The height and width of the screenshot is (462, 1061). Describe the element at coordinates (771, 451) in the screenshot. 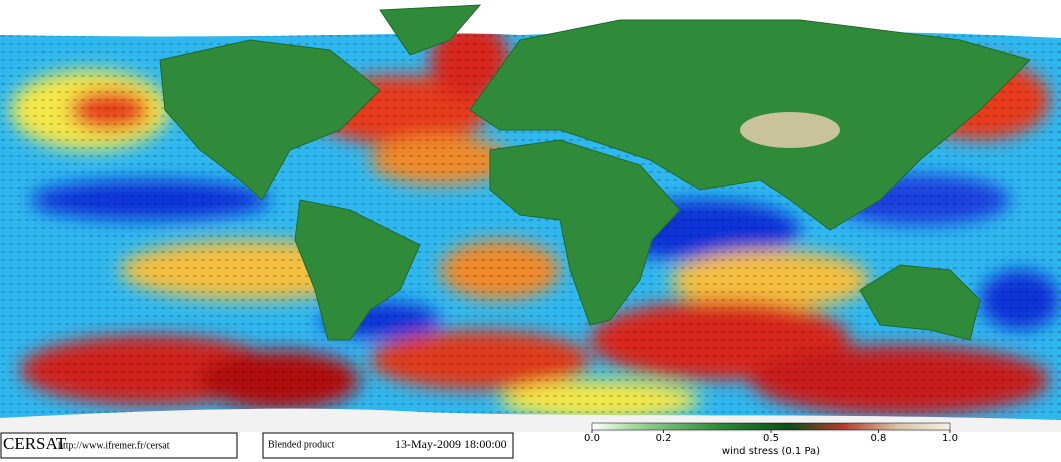

I see `colorbar-label: wind stress (0.1 Pa)` at that location.